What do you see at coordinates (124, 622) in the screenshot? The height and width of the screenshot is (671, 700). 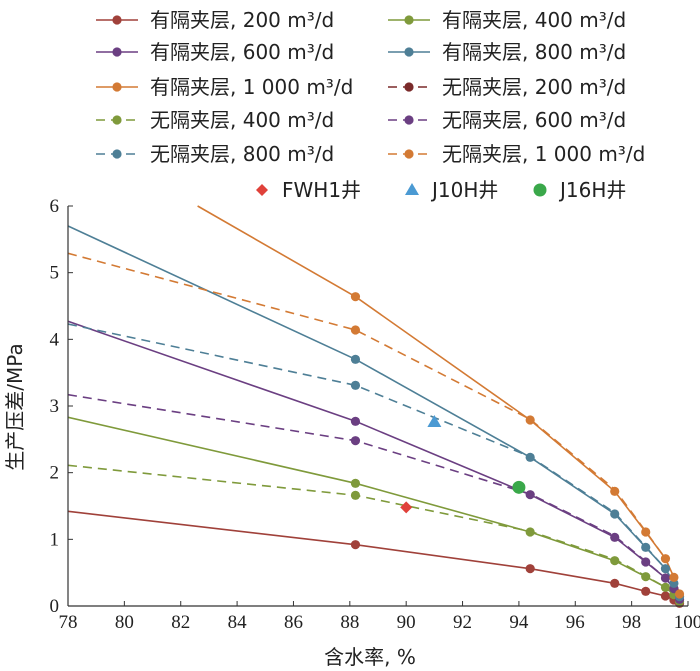 I see `x-tick-label: 80` at bounding box center [124, 622].